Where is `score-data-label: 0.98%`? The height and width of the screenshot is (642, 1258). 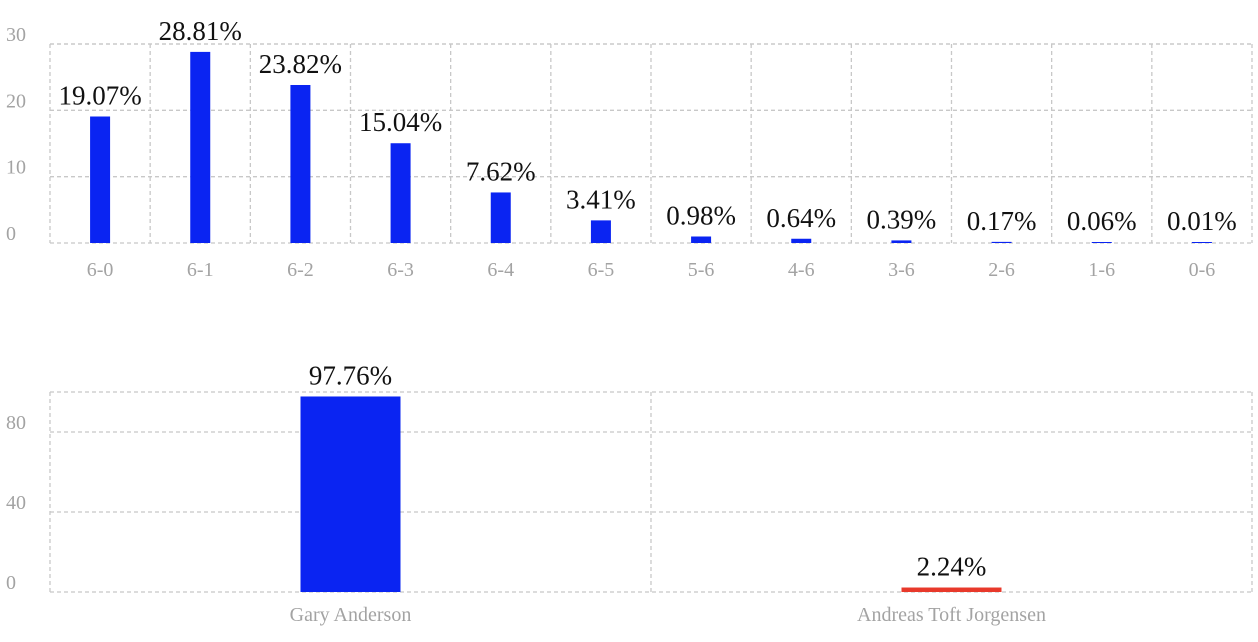 score-data-label: 0.98% is located at coordinates (701, 215).